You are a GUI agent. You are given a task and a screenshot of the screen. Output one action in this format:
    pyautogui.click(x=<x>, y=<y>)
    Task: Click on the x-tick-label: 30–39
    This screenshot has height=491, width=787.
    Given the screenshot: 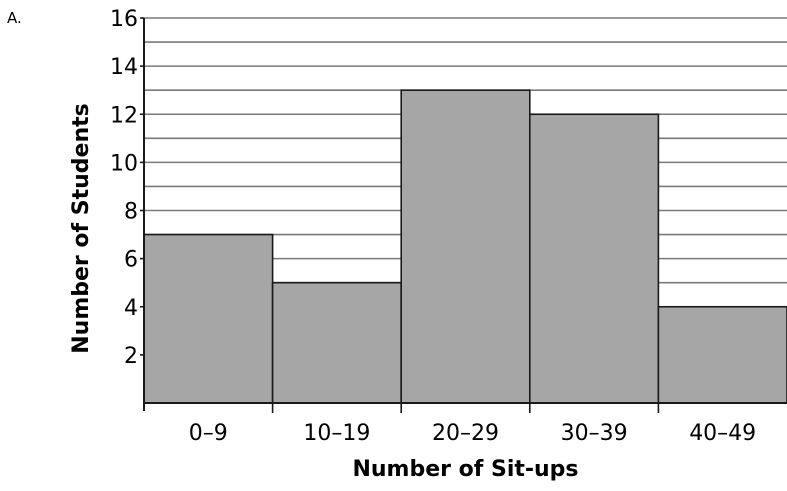 What is the action you would take?
    pyautogui.click(x=594, y=433)
    